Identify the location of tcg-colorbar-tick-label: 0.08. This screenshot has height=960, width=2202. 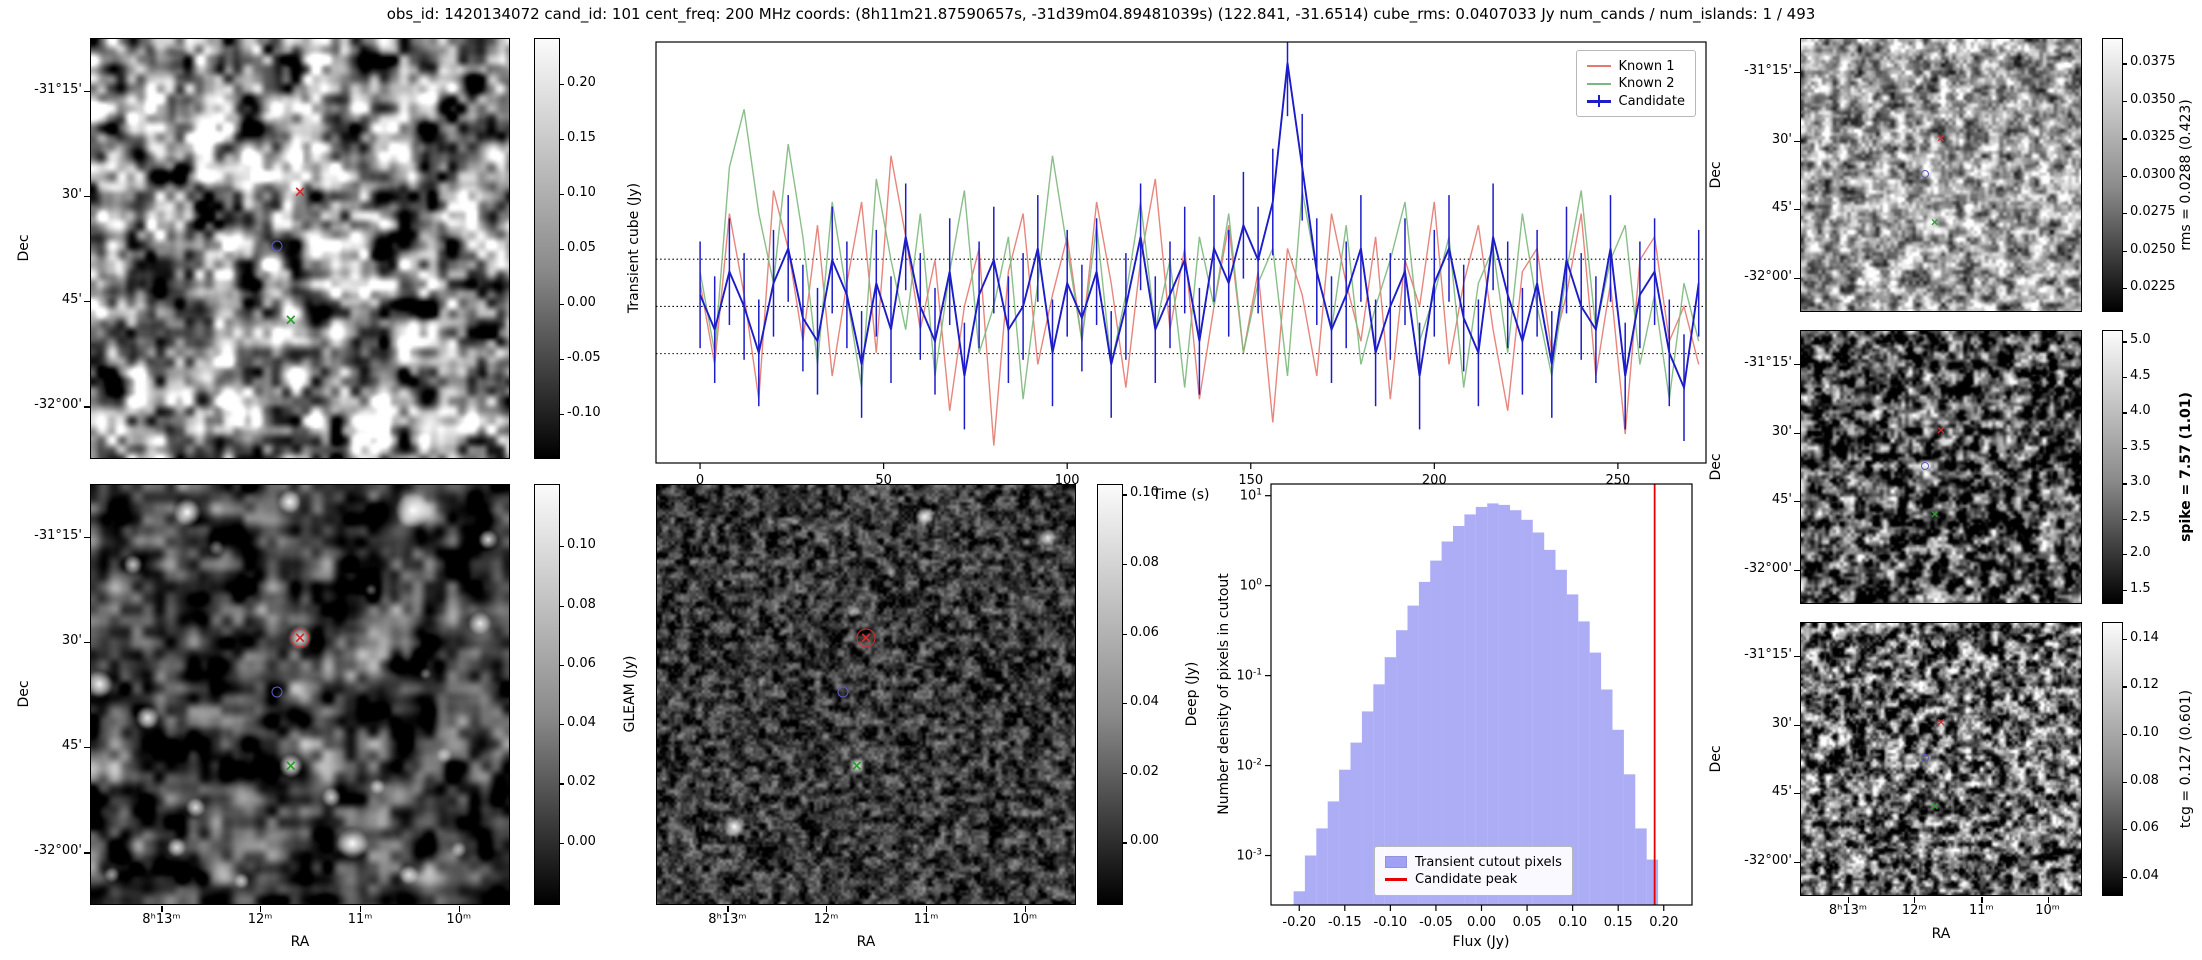
(2144, 780).